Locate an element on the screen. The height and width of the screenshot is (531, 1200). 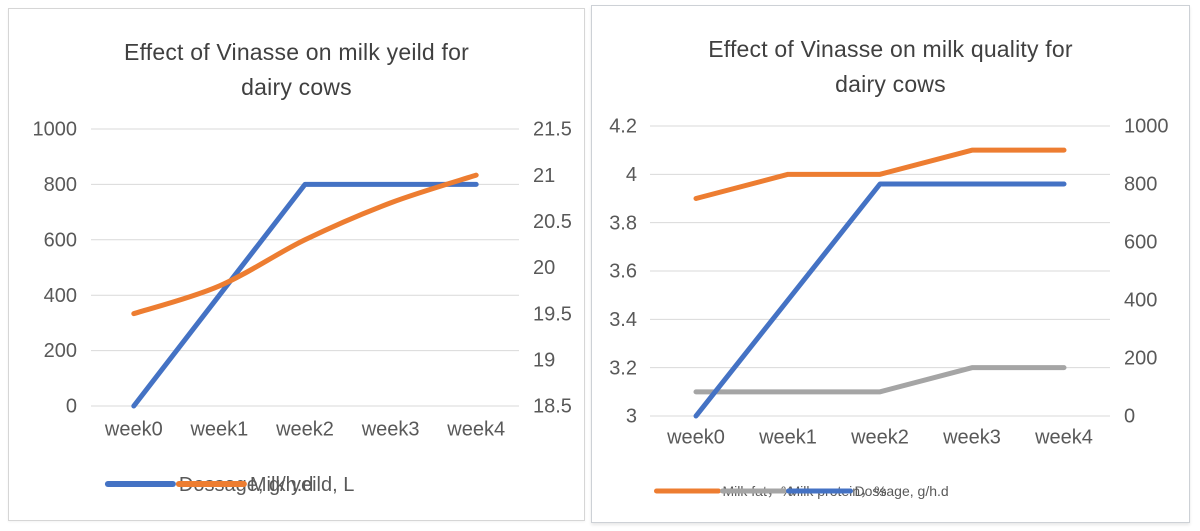
right-axis-tick-label: 21.5 is located at coordinates (552, 130).